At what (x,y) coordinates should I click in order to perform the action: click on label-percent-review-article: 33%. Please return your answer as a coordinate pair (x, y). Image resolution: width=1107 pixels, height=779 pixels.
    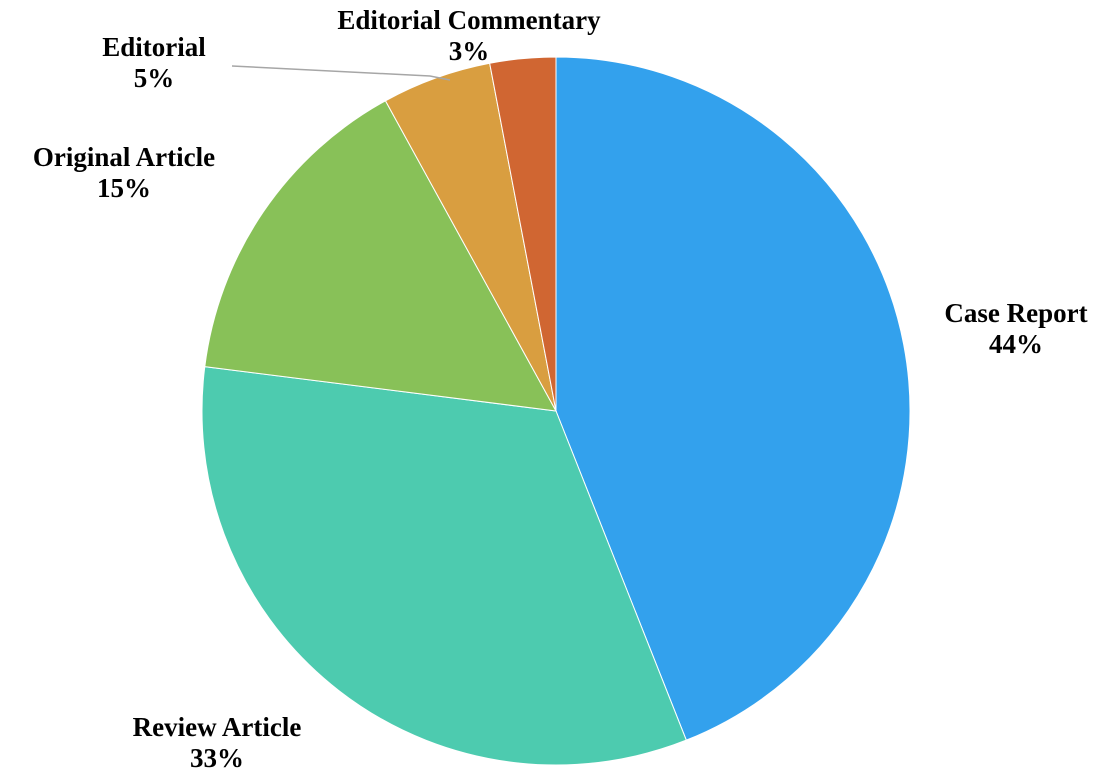
    Looking at the image, I should click on (217, 758).